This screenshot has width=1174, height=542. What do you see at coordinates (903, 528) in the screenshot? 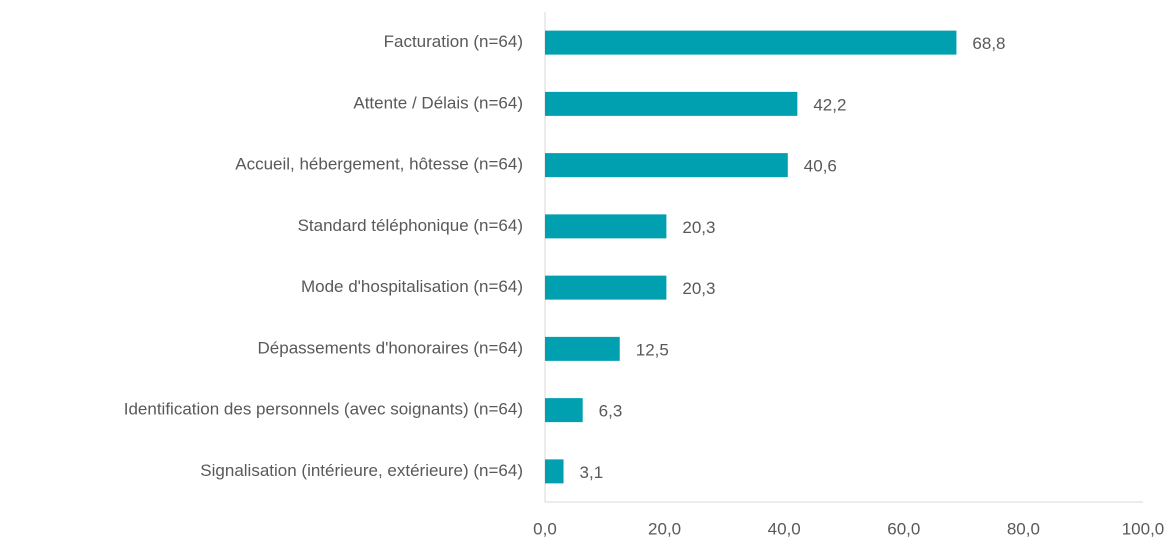
I see `x-tick-label: 60,0` at bounding box center [903, 528].